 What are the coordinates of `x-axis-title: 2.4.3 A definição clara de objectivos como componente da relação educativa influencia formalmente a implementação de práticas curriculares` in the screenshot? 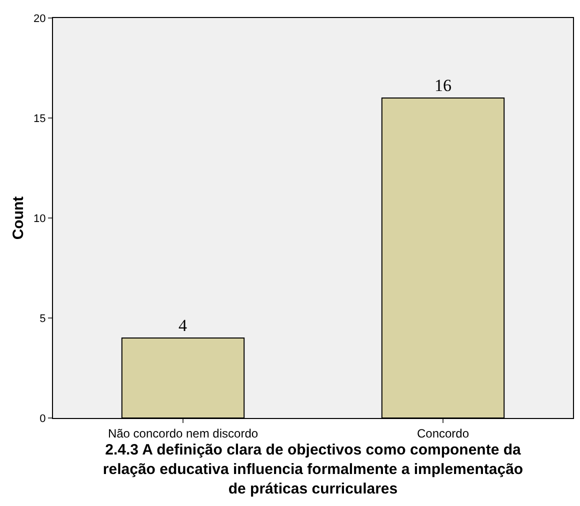 It's located at (313, 469).